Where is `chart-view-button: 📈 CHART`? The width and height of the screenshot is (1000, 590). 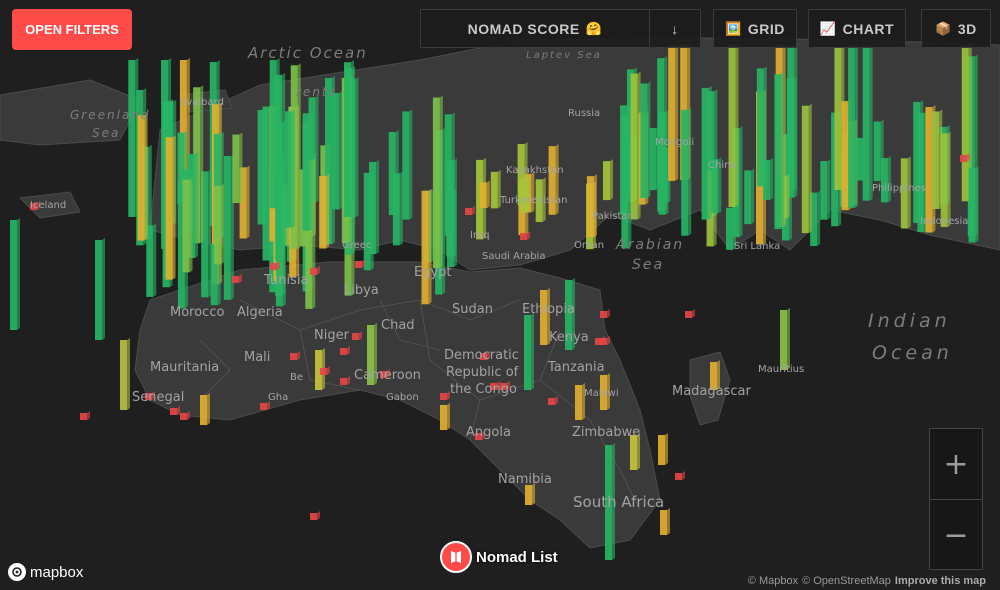
chart-view-button: 📈 CHART is located at coordinates (857, 28).